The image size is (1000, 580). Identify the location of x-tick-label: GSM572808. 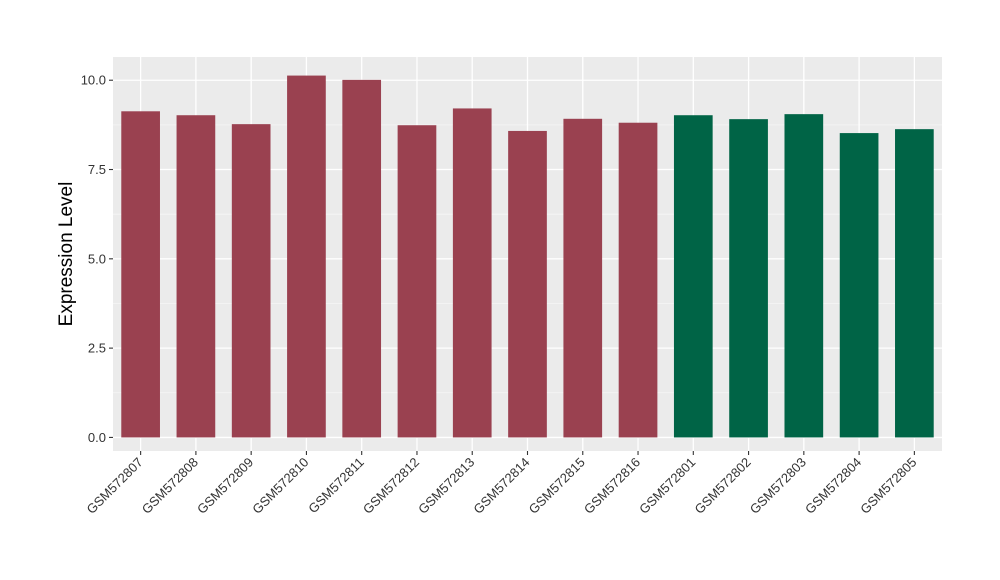
(170, 486).